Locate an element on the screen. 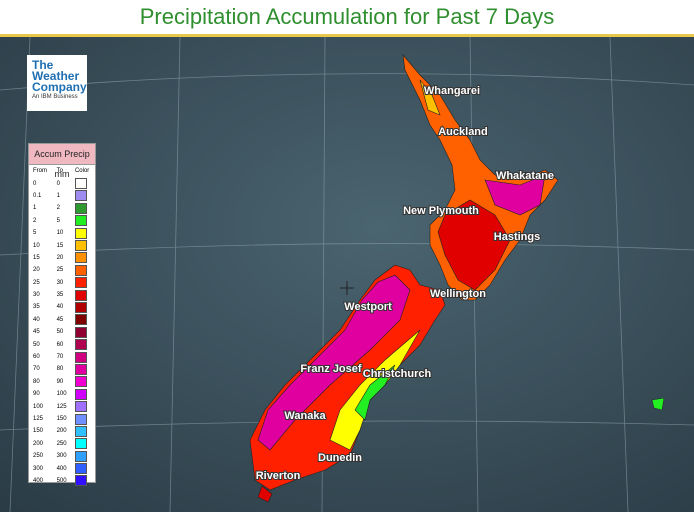 The height and width of the screenshot is (512, 694). legend-from: 25 is located at coordinates (36, 282).